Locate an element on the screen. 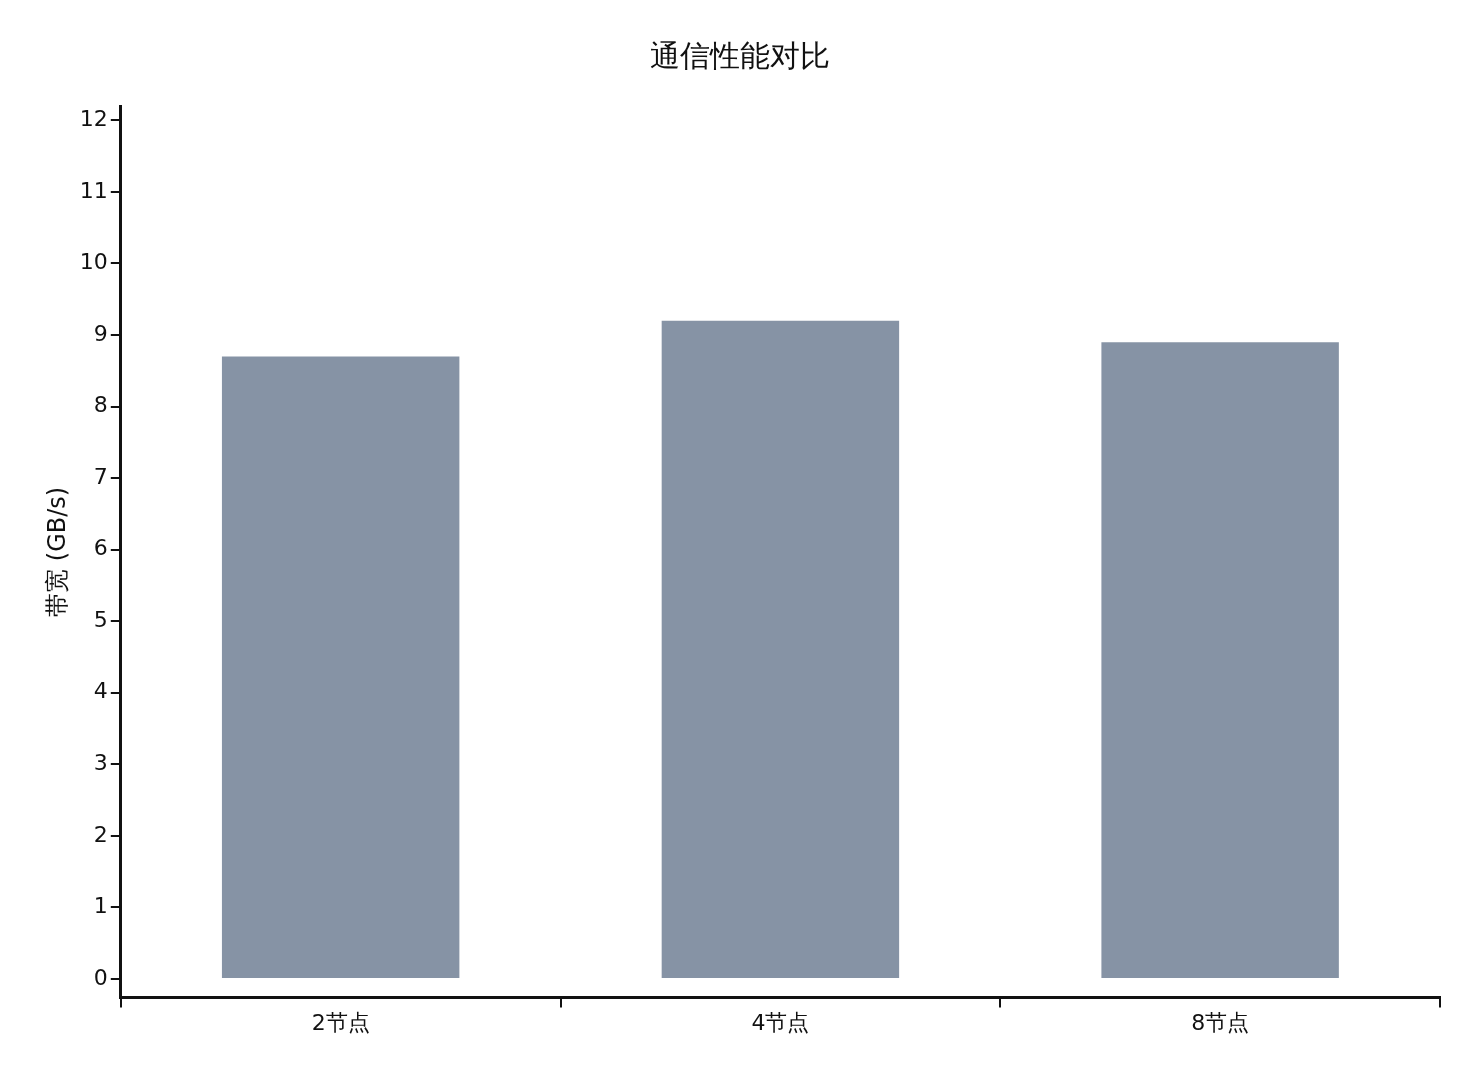 This screenshot has width=1480, height=1080. y-tick-label: 1 is located at coordinates (100, 906).